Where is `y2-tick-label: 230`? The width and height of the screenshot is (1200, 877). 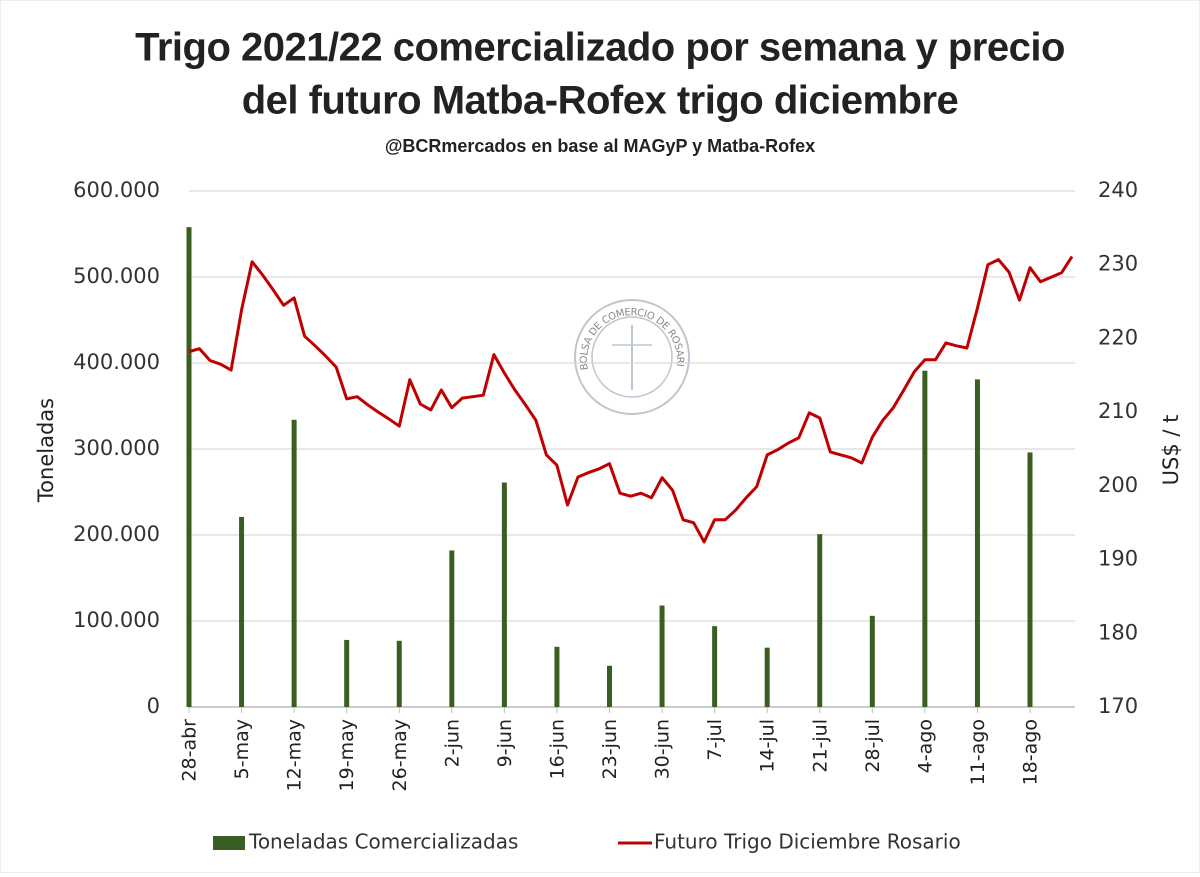
y2-tick-label: 230 is located at coordinates (1118, 264).